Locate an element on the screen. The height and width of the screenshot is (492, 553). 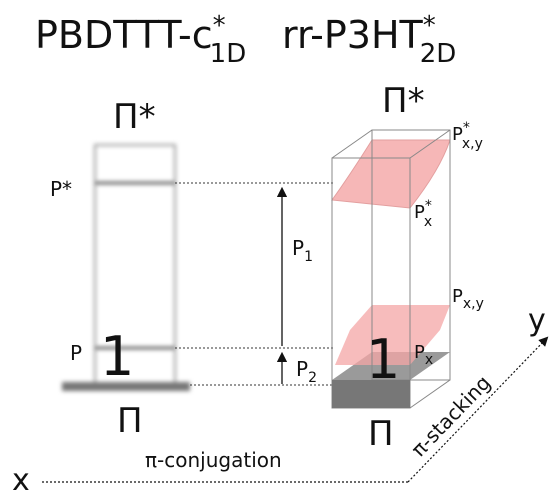
p1-label: P1 is located at coordinates (302, 250).